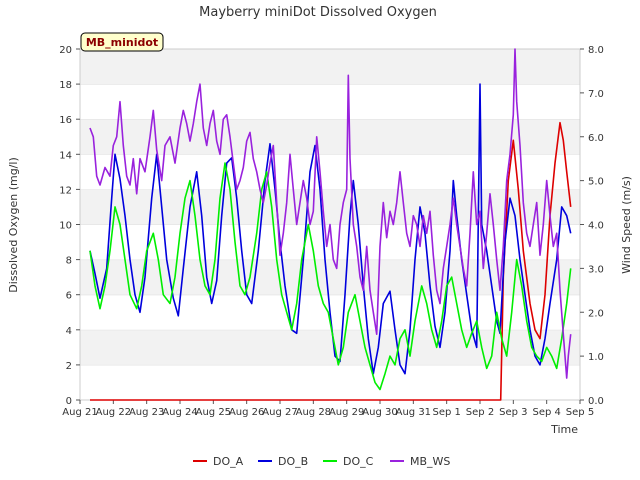 The height and width of the screenshot is (480, 640). I want to click on station-badge: MB_minidot, so click(122, 42).